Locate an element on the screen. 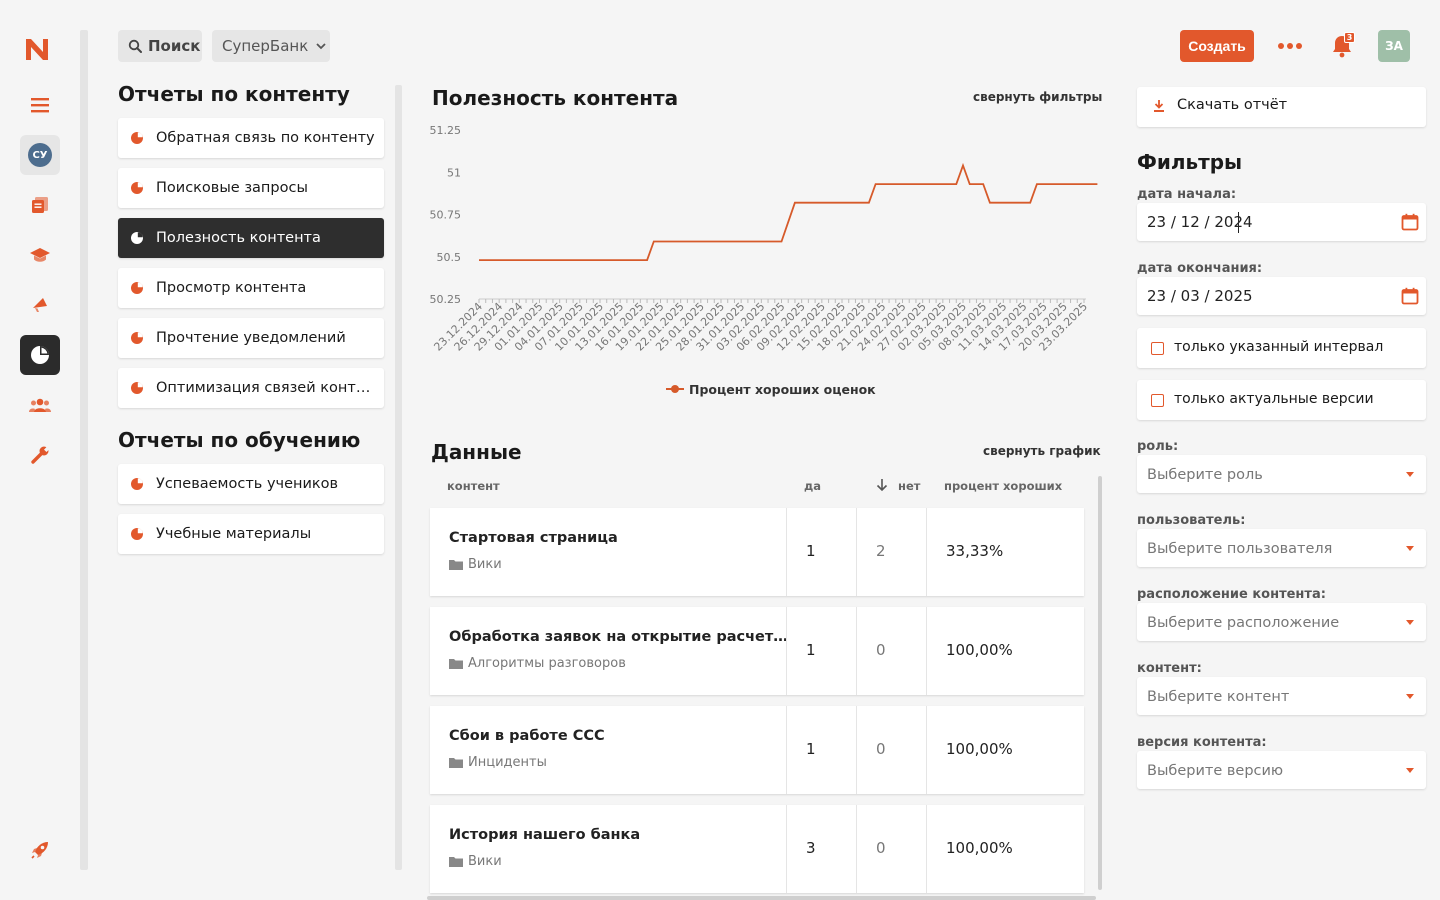  row-yes: 3 is located at coordinates (811, 848).